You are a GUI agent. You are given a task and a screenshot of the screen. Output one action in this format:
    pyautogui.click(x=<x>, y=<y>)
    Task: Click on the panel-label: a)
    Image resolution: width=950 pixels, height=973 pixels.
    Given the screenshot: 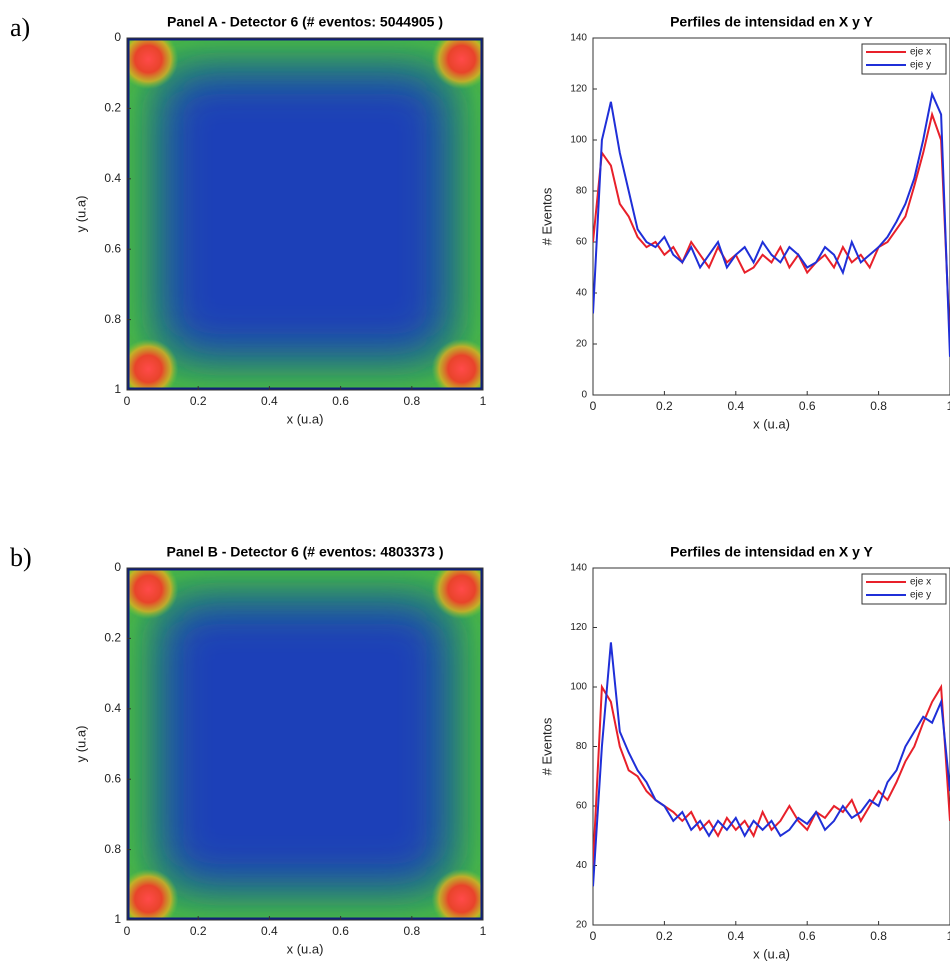 What is the action you would take?
    pyautogui.click(x=20, y=27)
    